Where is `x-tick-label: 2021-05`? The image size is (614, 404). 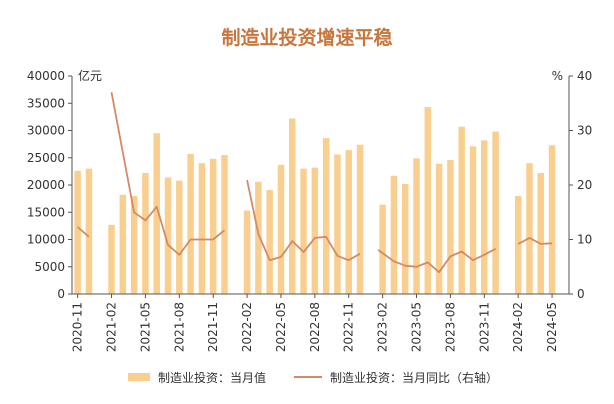
x-tick-label: 2021-05 is located at coordinates (145, 327).